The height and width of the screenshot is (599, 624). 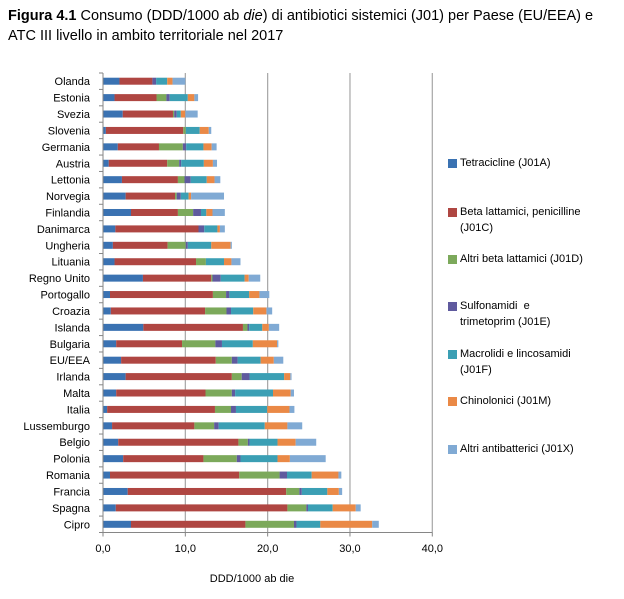 What do you see at coordinates (77, 394) in the screenshot?
I see `category-label: Malta` at bounding box center [77, 394].